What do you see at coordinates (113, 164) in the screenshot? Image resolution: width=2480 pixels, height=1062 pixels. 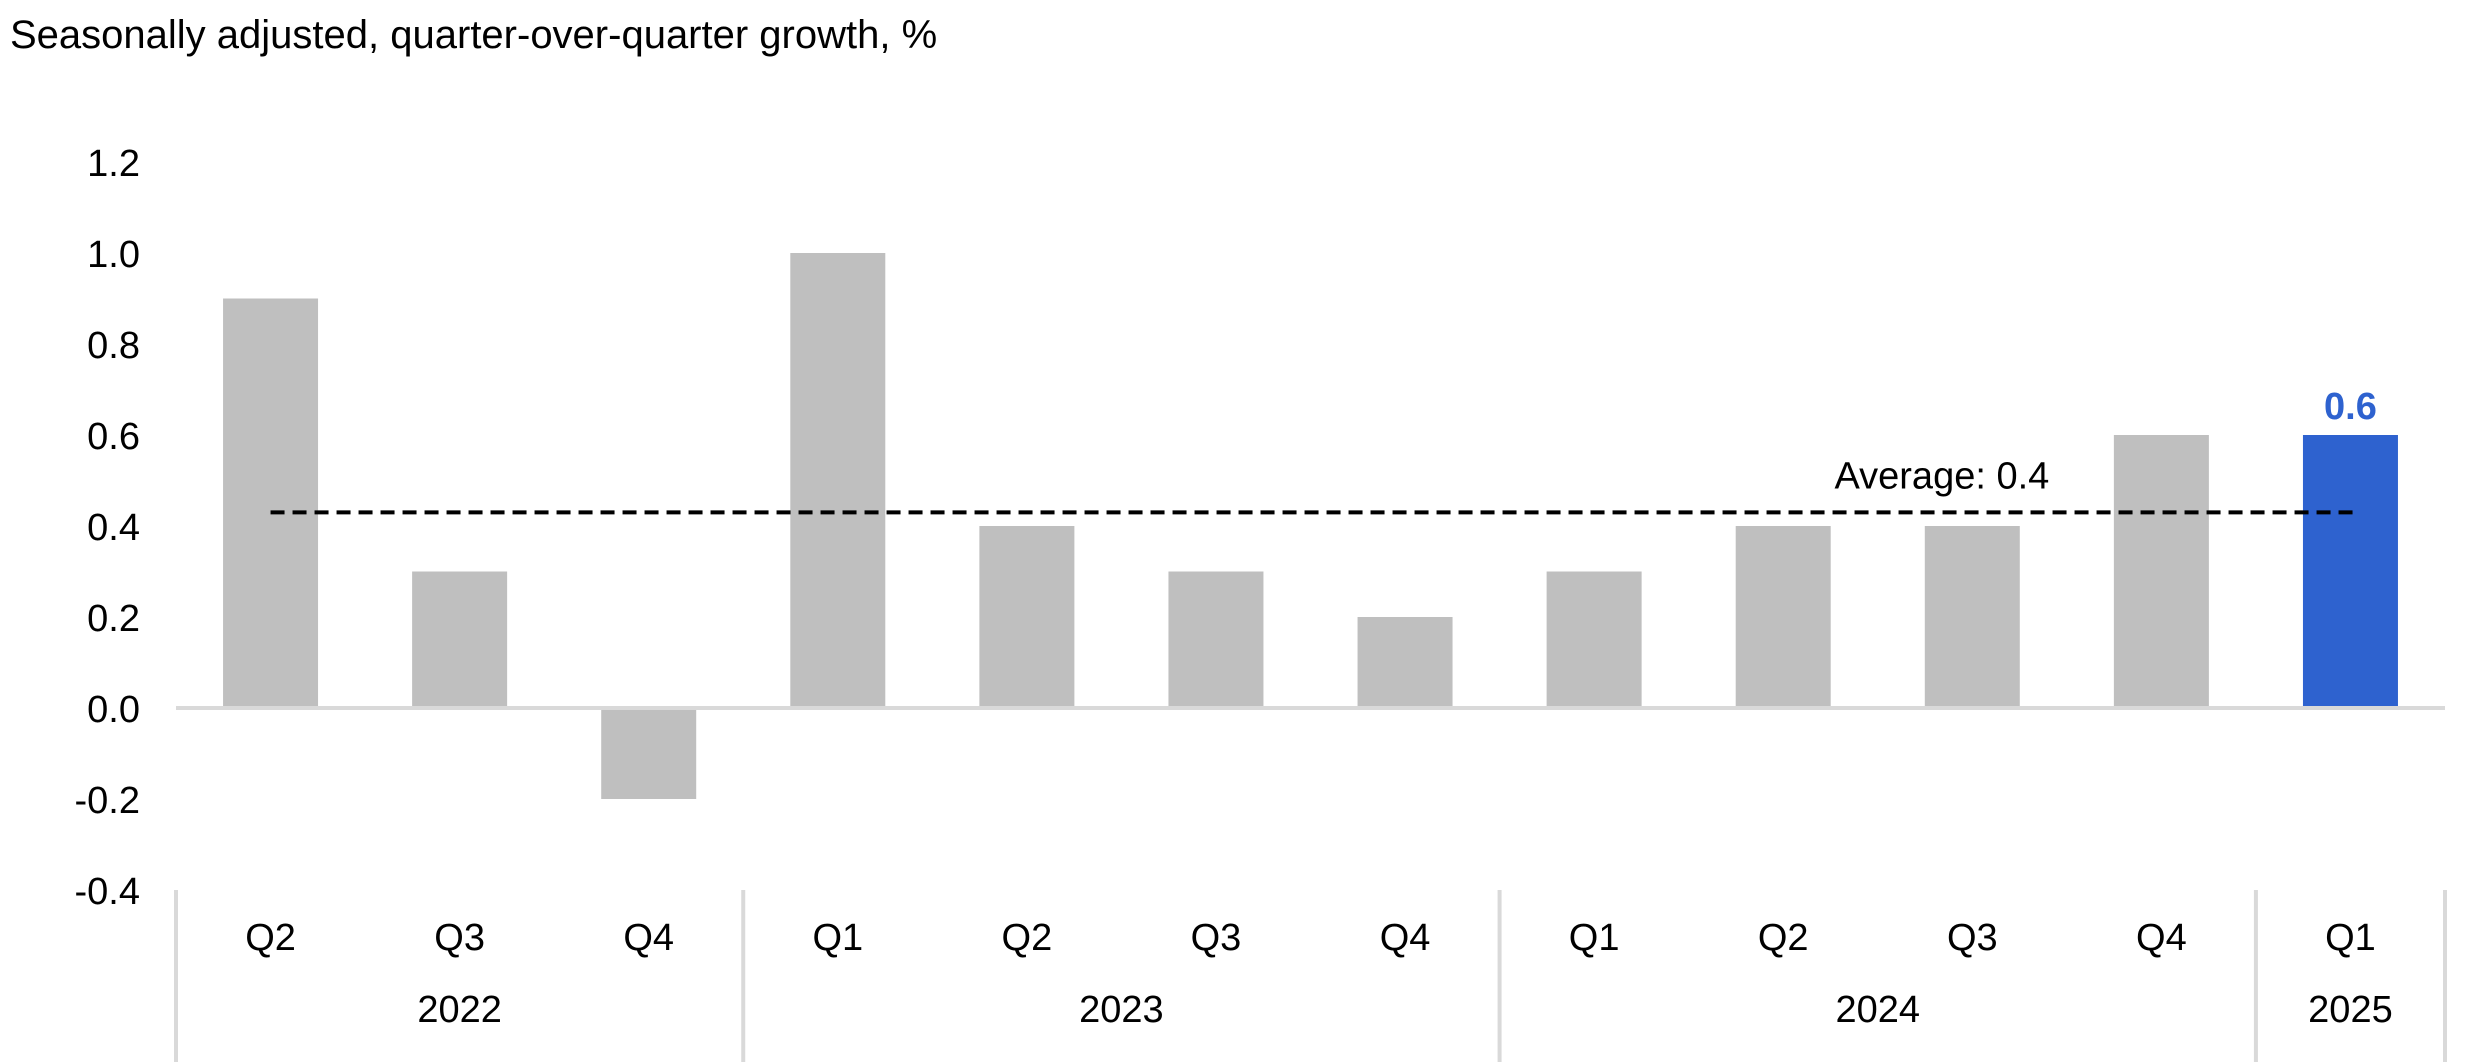 I see `y-tick-label: 1.2` at bounding box center [113, 164].